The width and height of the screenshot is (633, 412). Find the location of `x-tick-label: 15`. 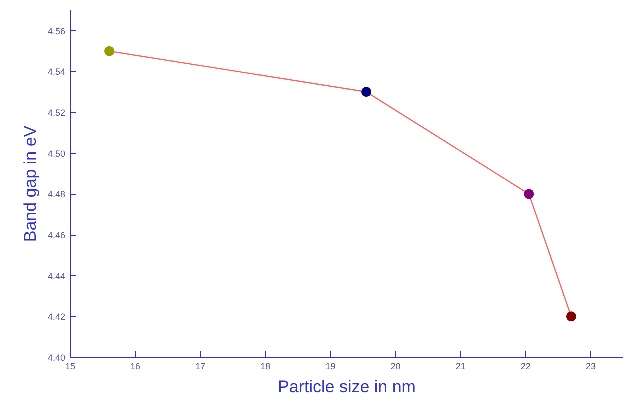

x-tick-label: 15 is located at coordinates (70, 367).